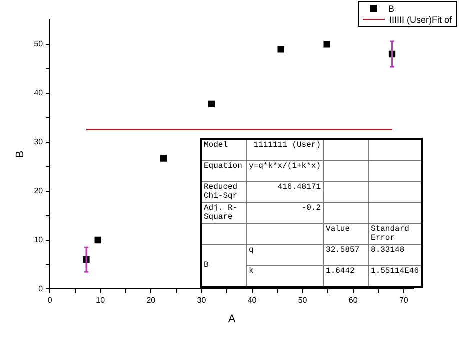 This screenshot has width=459, height=340. I want to click on x-tick-label: 30, so click(202, 301).